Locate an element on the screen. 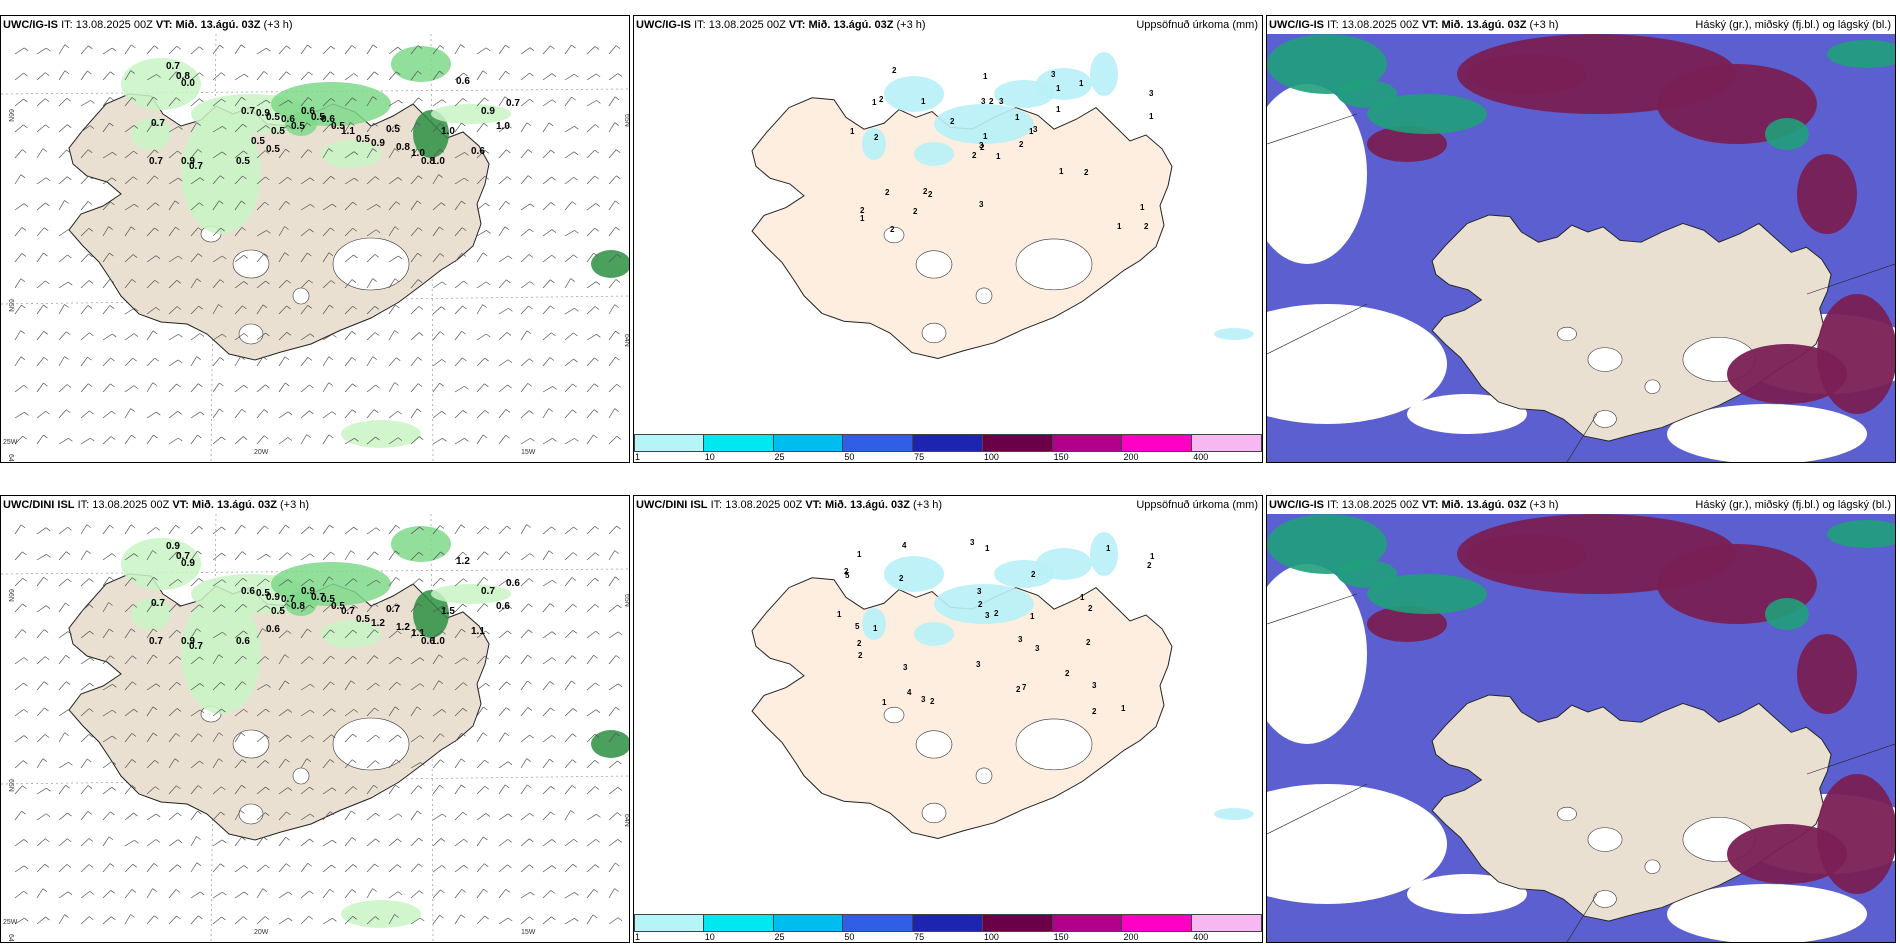 This screenshot has width=1900, height=950. axis-tick-label: 66N is located at coordinates (10, 595).